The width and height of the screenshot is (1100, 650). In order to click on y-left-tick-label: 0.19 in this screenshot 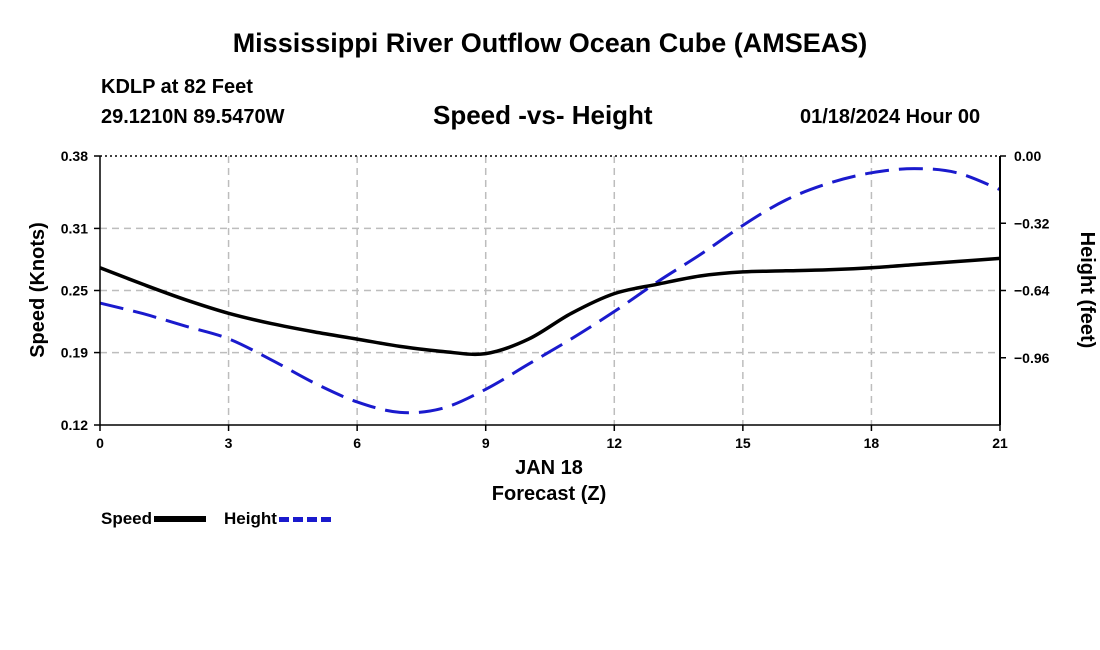, I will do `click(74, 353)`.